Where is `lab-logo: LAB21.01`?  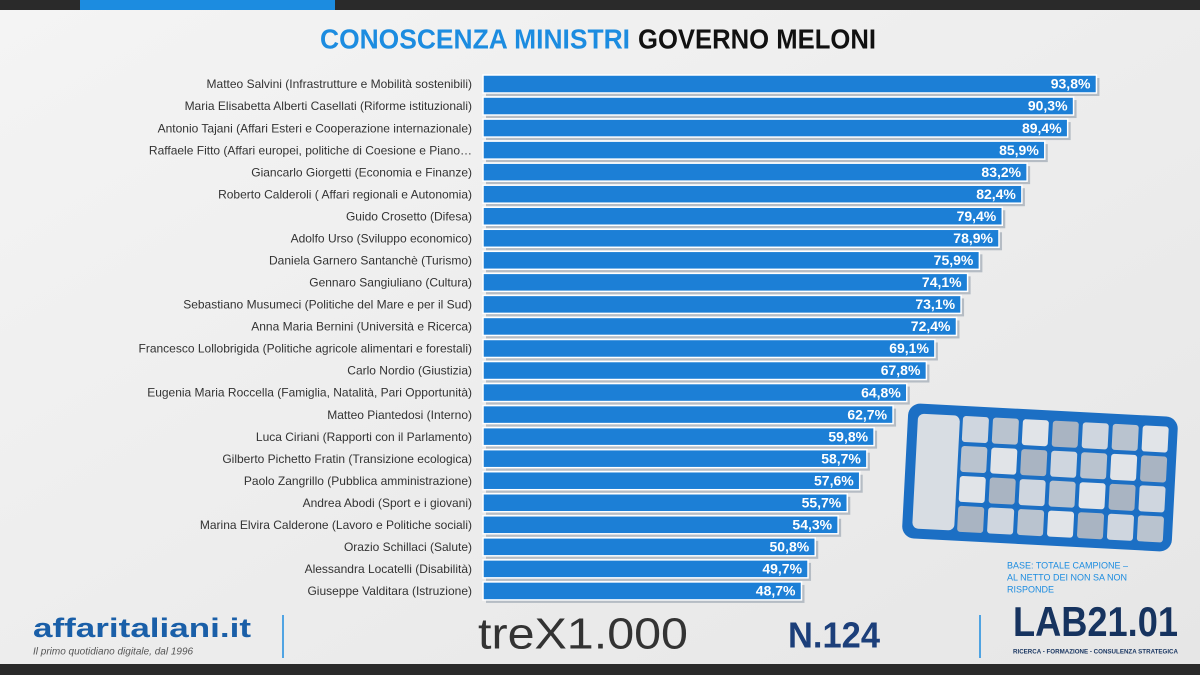 lab-logo: LAB21.01 is located at coordinates (1095, 621).